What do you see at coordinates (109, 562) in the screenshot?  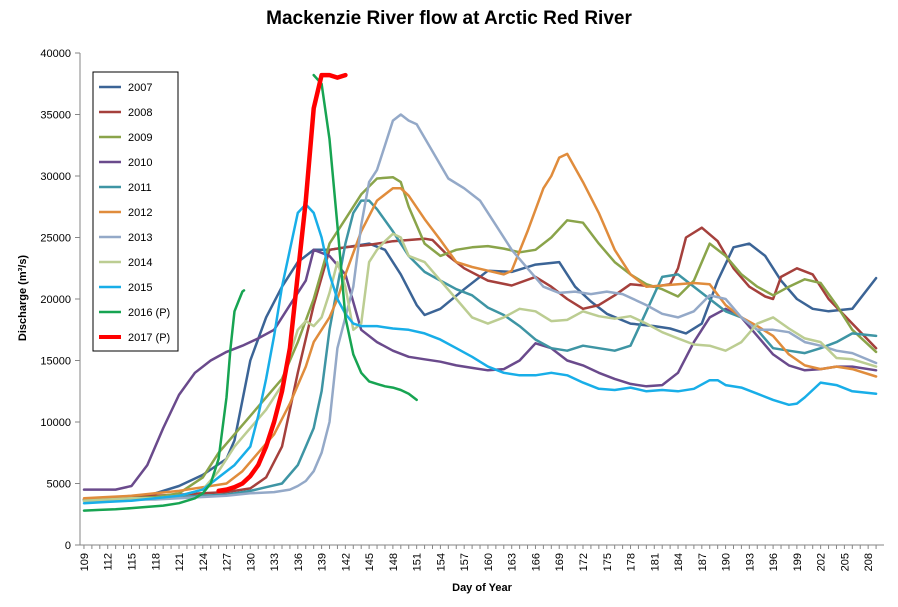 I see `x-tick-label: 112` at bounding box center [109, 562].